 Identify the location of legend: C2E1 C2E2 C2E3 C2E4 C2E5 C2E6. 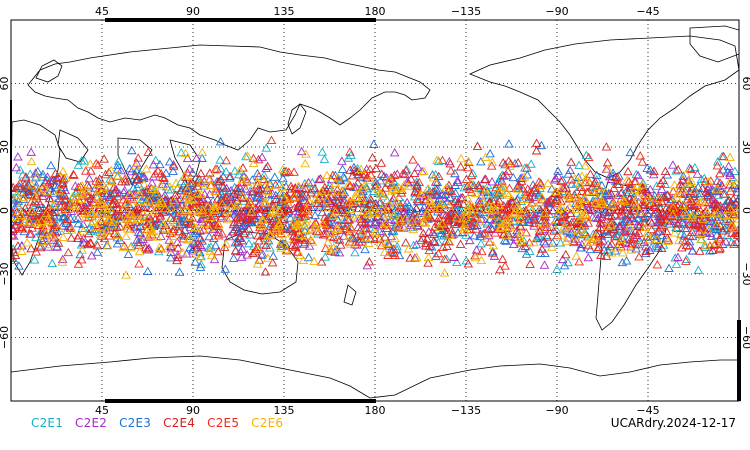
(157, 423).